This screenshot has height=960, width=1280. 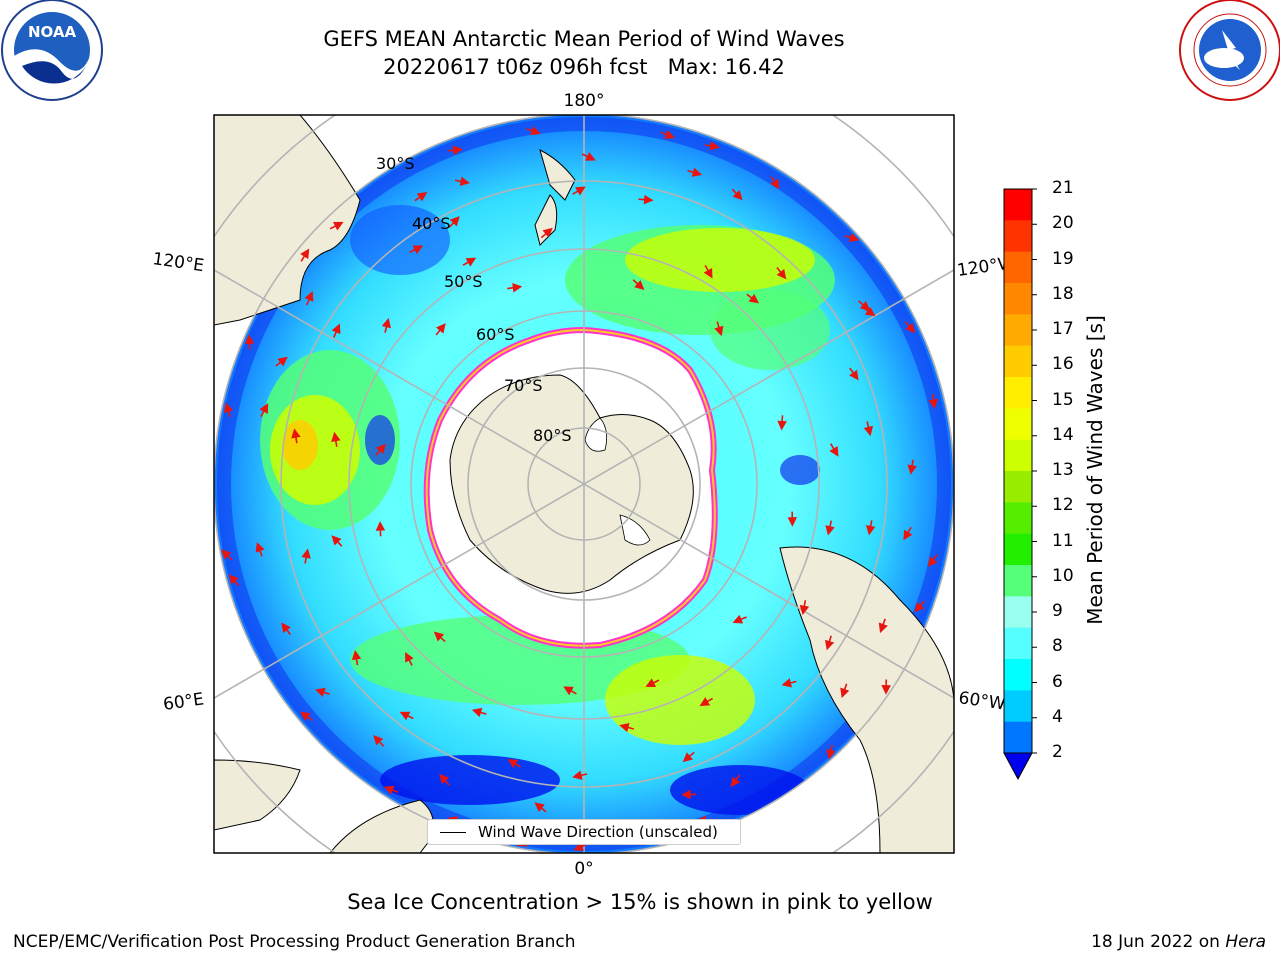 What do you see at coordinates (1245, 942) in the screenshot?
I see `footer-machine: Hera` at bounding box center [1245, 942].